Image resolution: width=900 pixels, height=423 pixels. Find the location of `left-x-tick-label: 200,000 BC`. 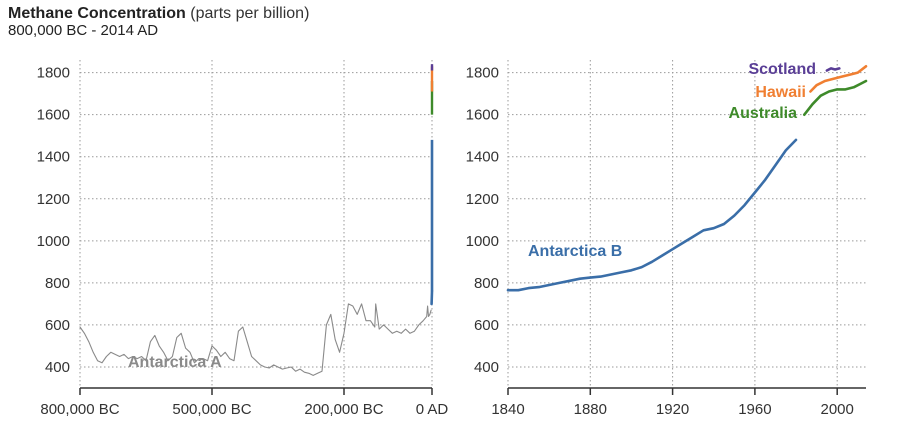

left-x-tick-label: 200,000 BC is located at coordinates (343, 409).